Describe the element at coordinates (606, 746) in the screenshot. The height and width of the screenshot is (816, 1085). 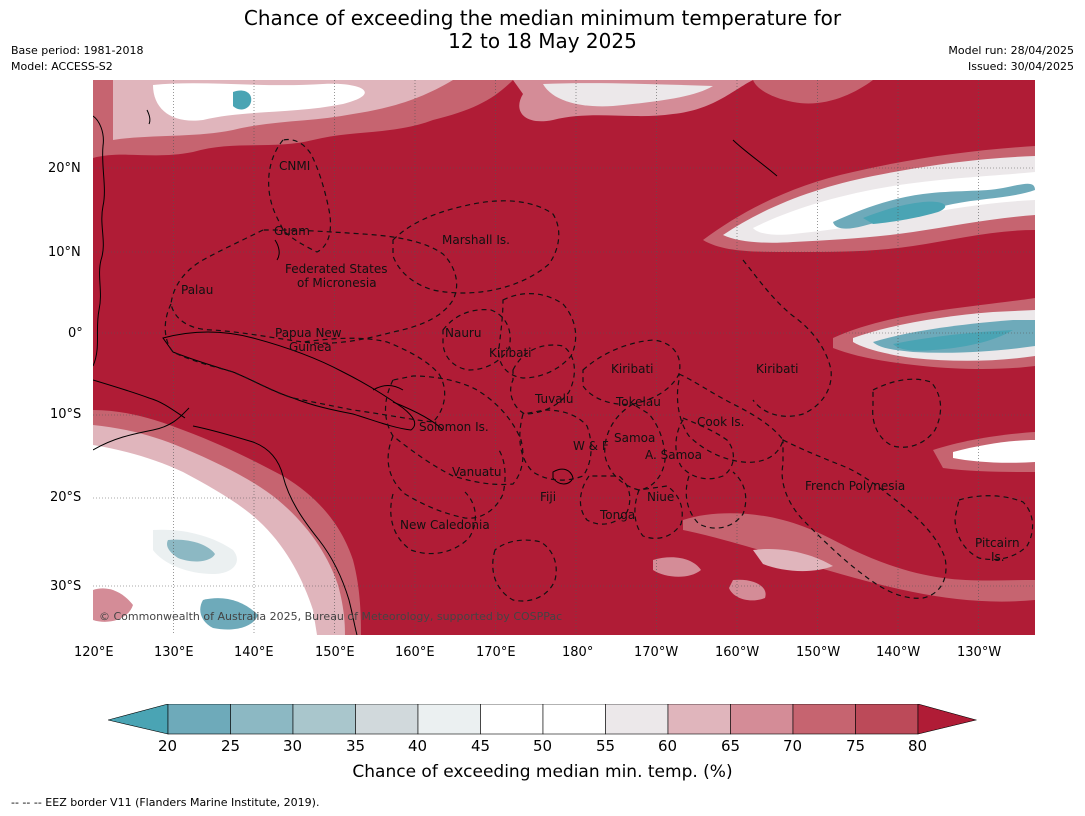
I see `colorbar-tick-55: 55` at that location.